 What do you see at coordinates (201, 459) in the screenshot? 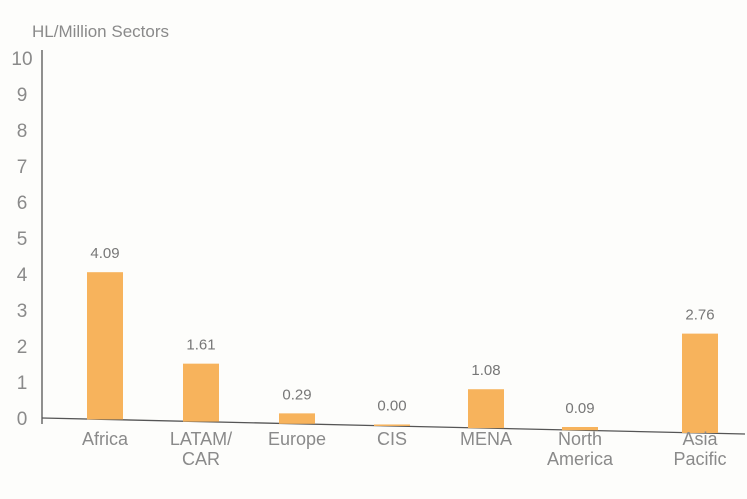
I see `category-label: CAR` at bounding box center [201, 459].